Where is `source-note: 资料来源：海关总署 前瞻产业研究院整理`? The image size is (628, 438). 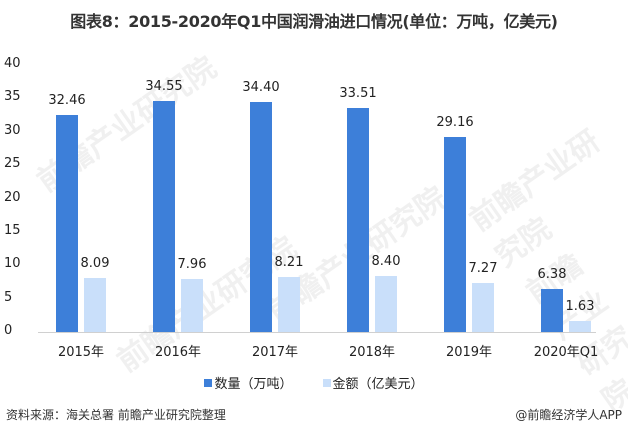 source-note: 资料来源：海关总署 前瞻产业研究院整理 is located at coordinates (116, 415).